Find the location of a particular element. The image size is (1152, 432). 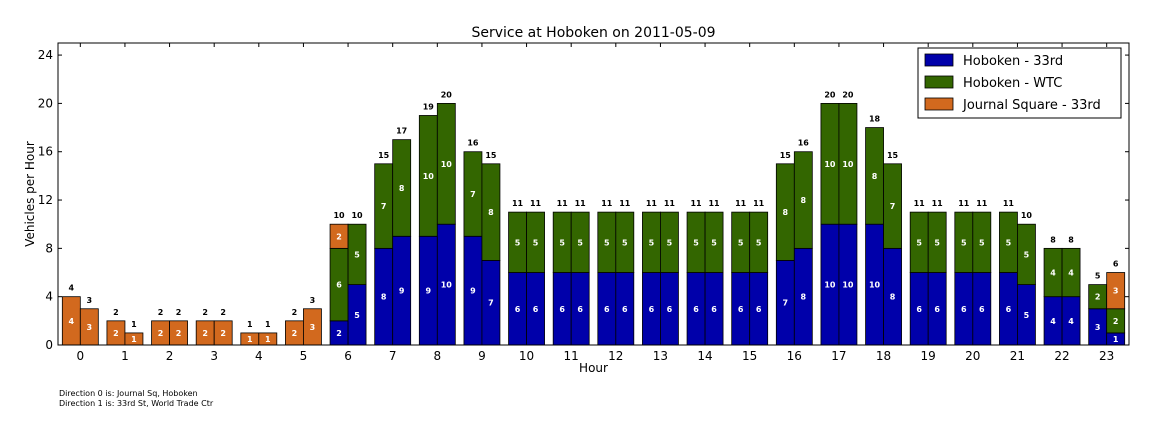

segment-value-label: 7 is located at coordinates (384, 206).